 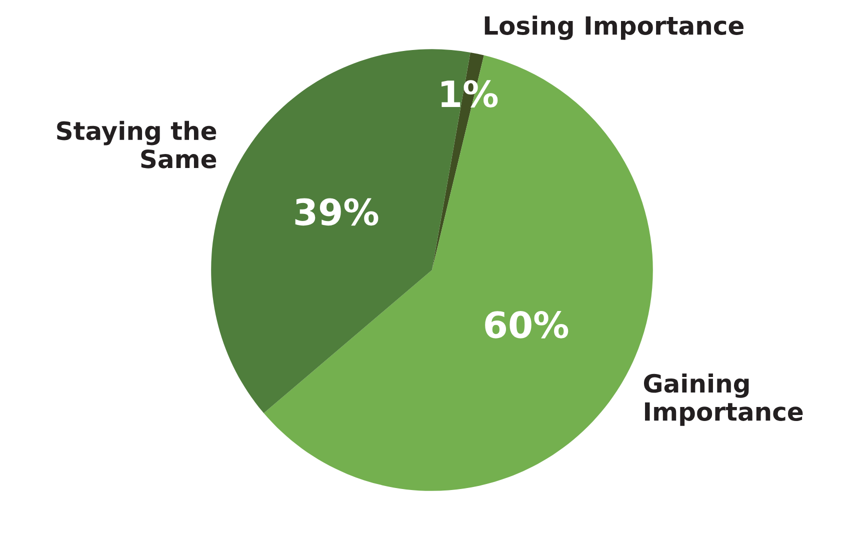 I want to click on data-label: 39%, so click(x=336, y=212).